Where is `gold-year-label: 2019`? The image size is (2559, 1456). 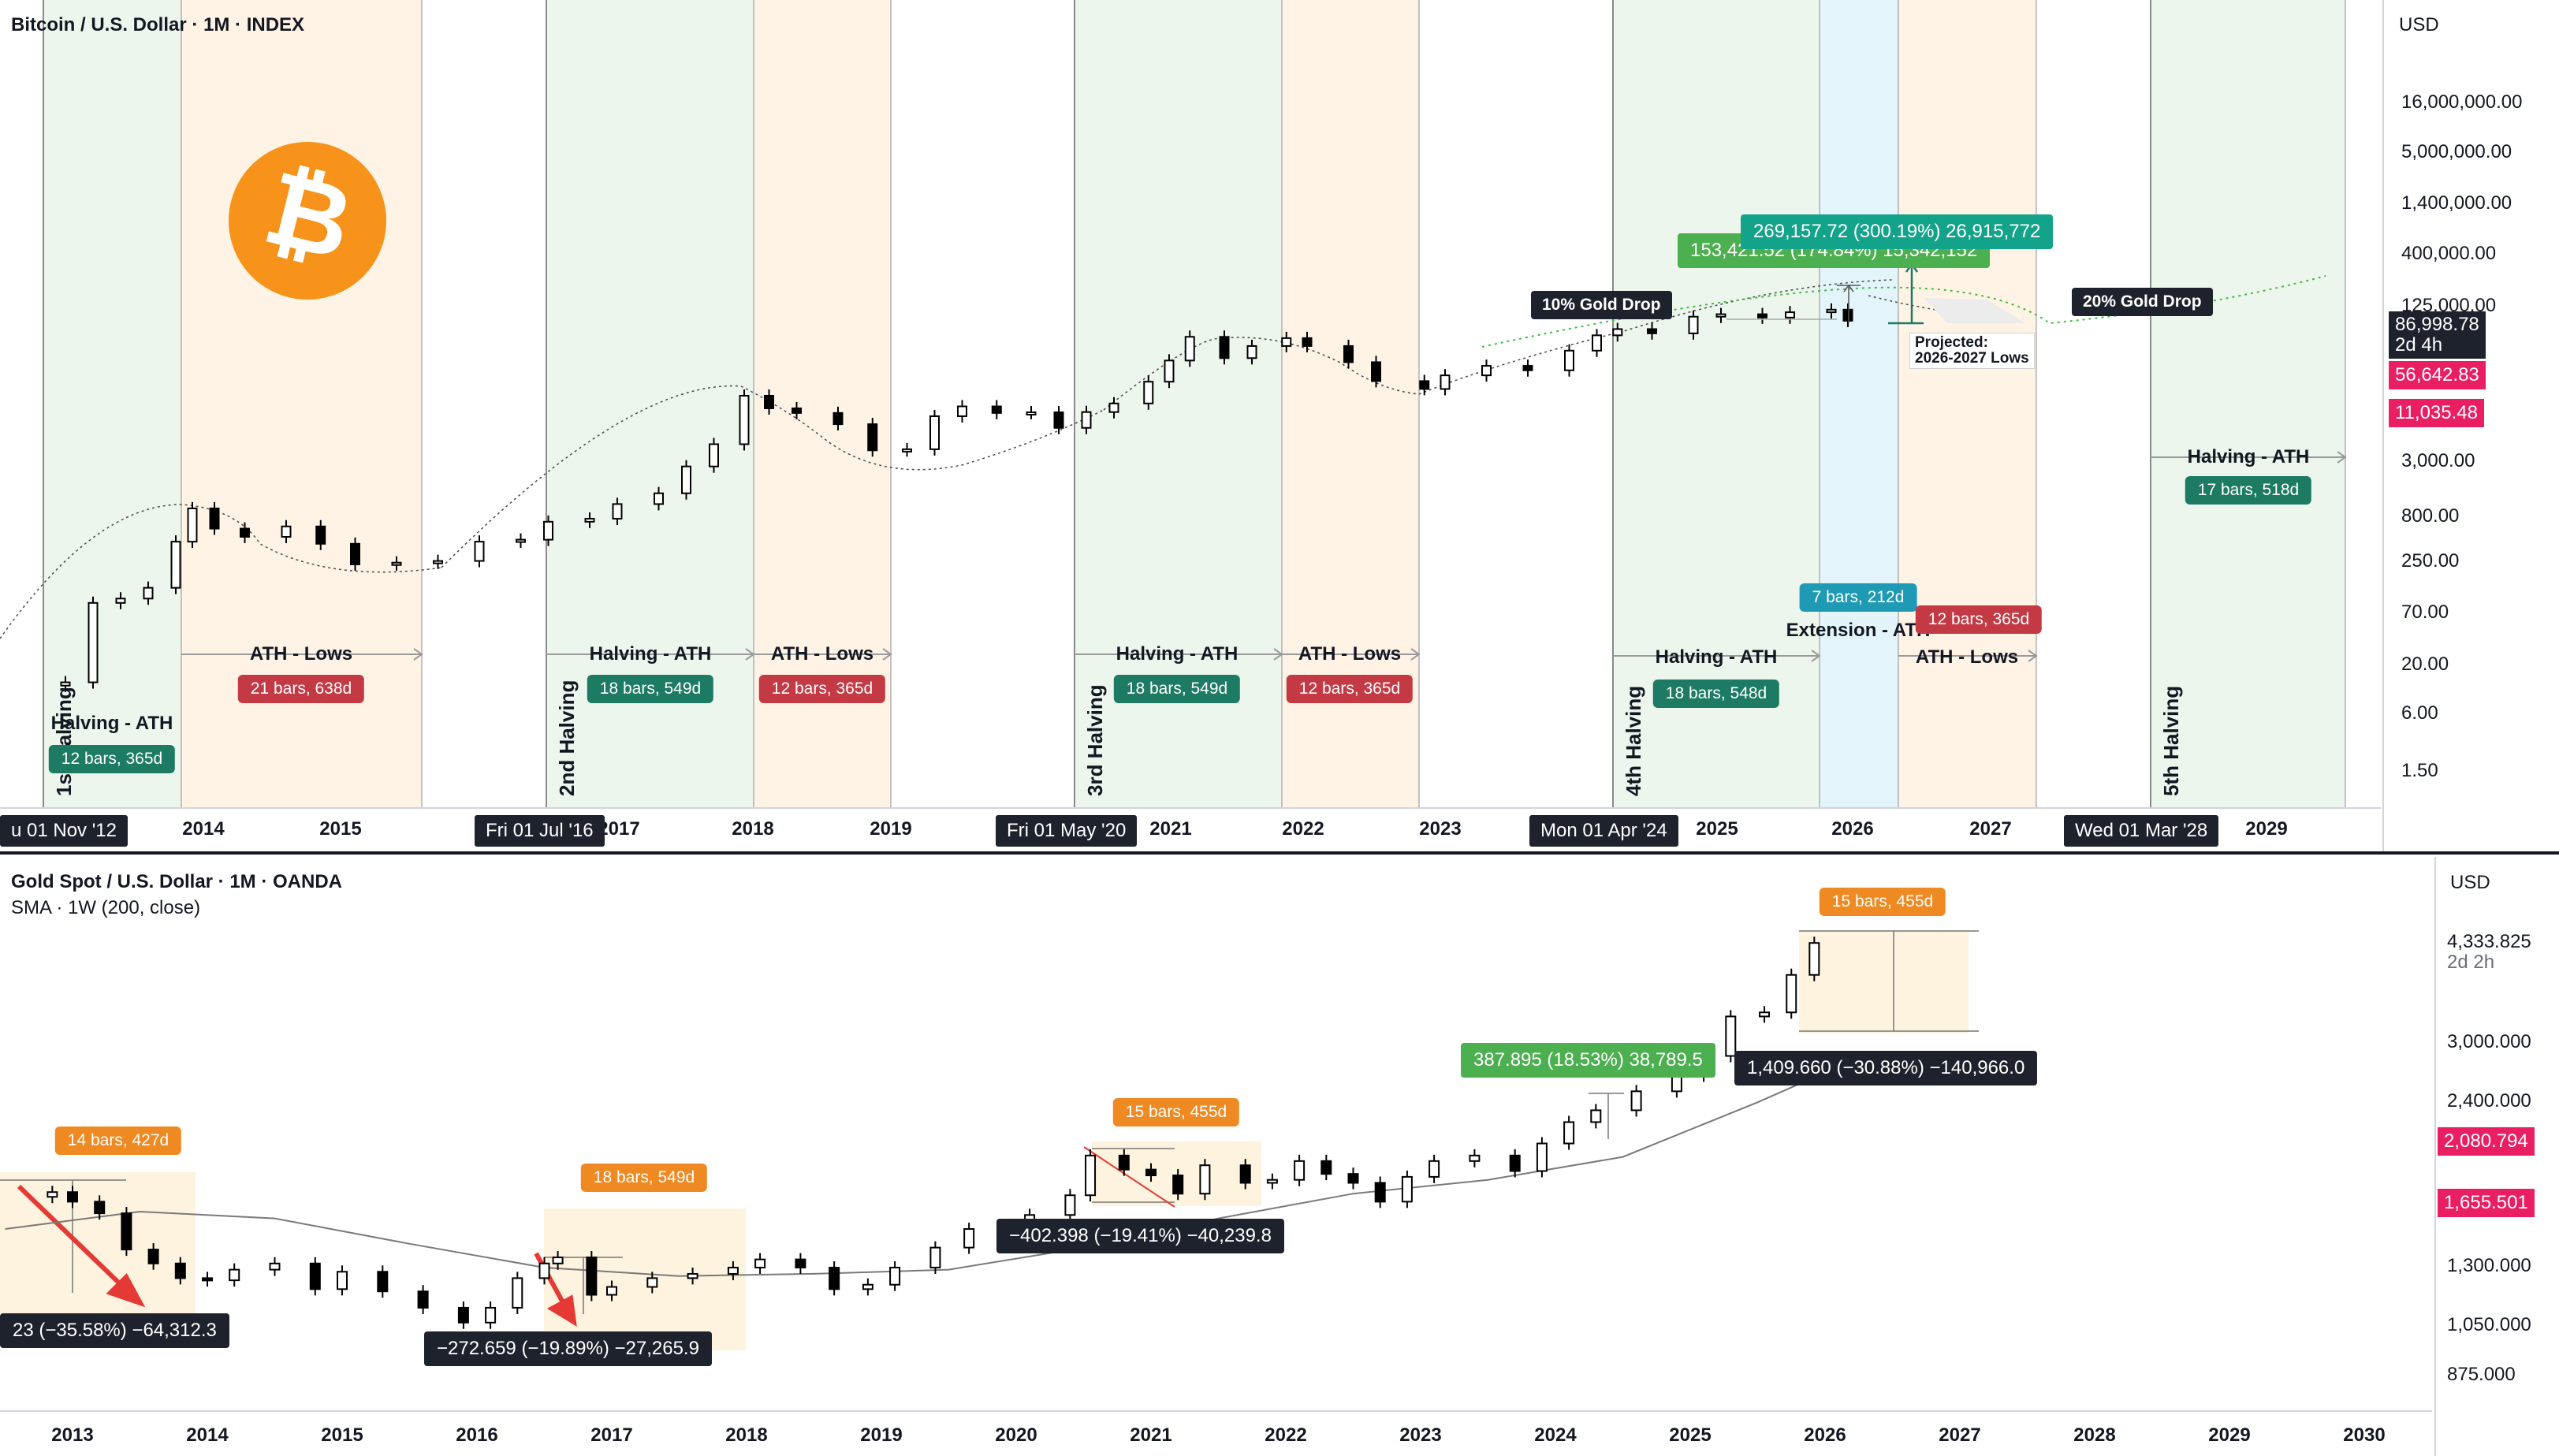
gold-year-label: 2019 is located at coordinates (881, 1435).